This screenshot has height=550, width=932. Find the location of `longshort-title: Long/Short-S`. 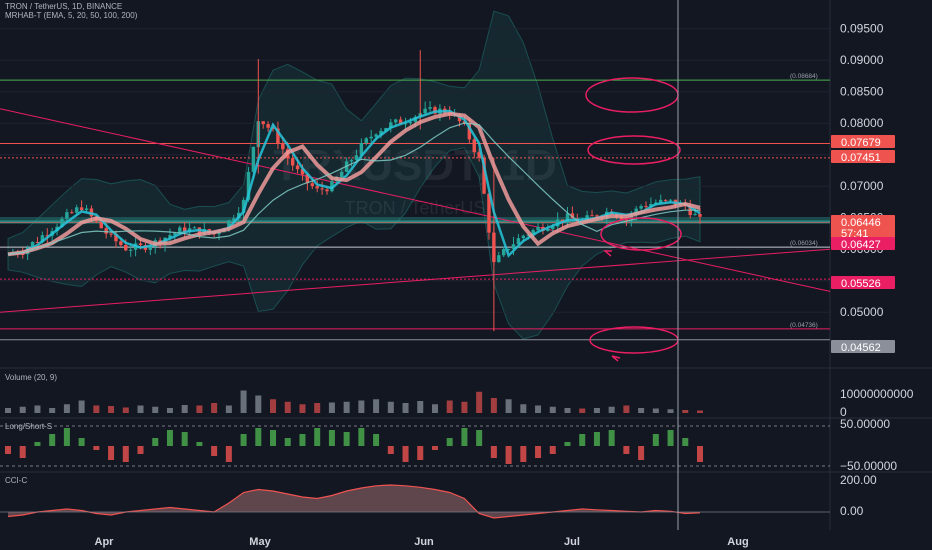

longshort-title: Long/Short-S is located at coordinates (28, 426).